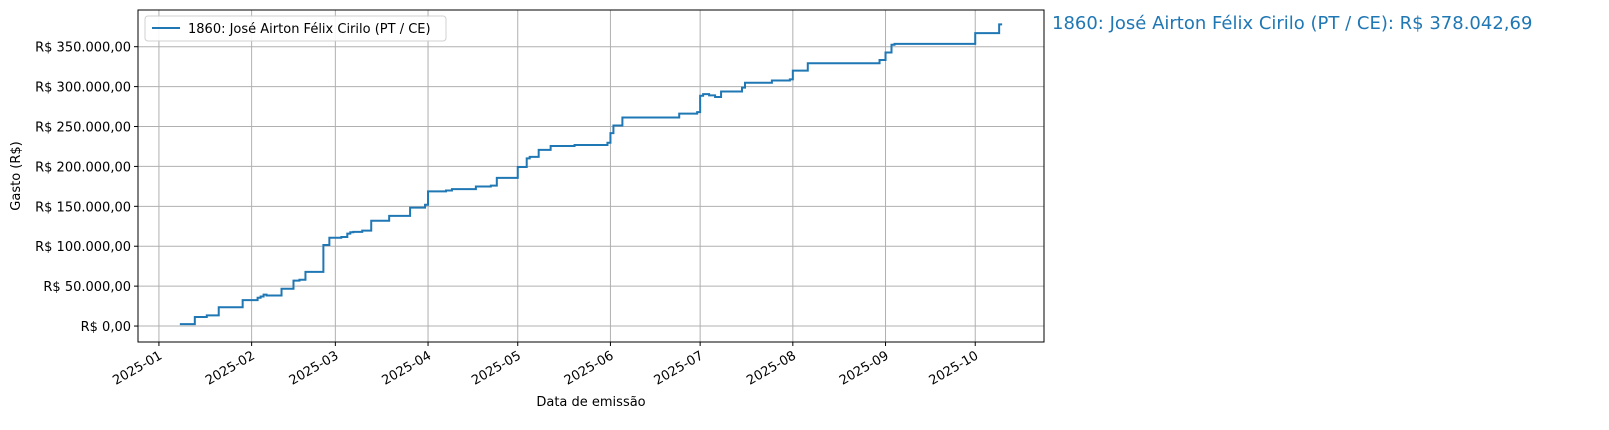 The width and height of the screenshot is (1609, 430). What do you see at coordinates (83, 247) in the screenshot?
I see `y-tick-label: R$ 100.000,00` at bounding box center [83, 247].